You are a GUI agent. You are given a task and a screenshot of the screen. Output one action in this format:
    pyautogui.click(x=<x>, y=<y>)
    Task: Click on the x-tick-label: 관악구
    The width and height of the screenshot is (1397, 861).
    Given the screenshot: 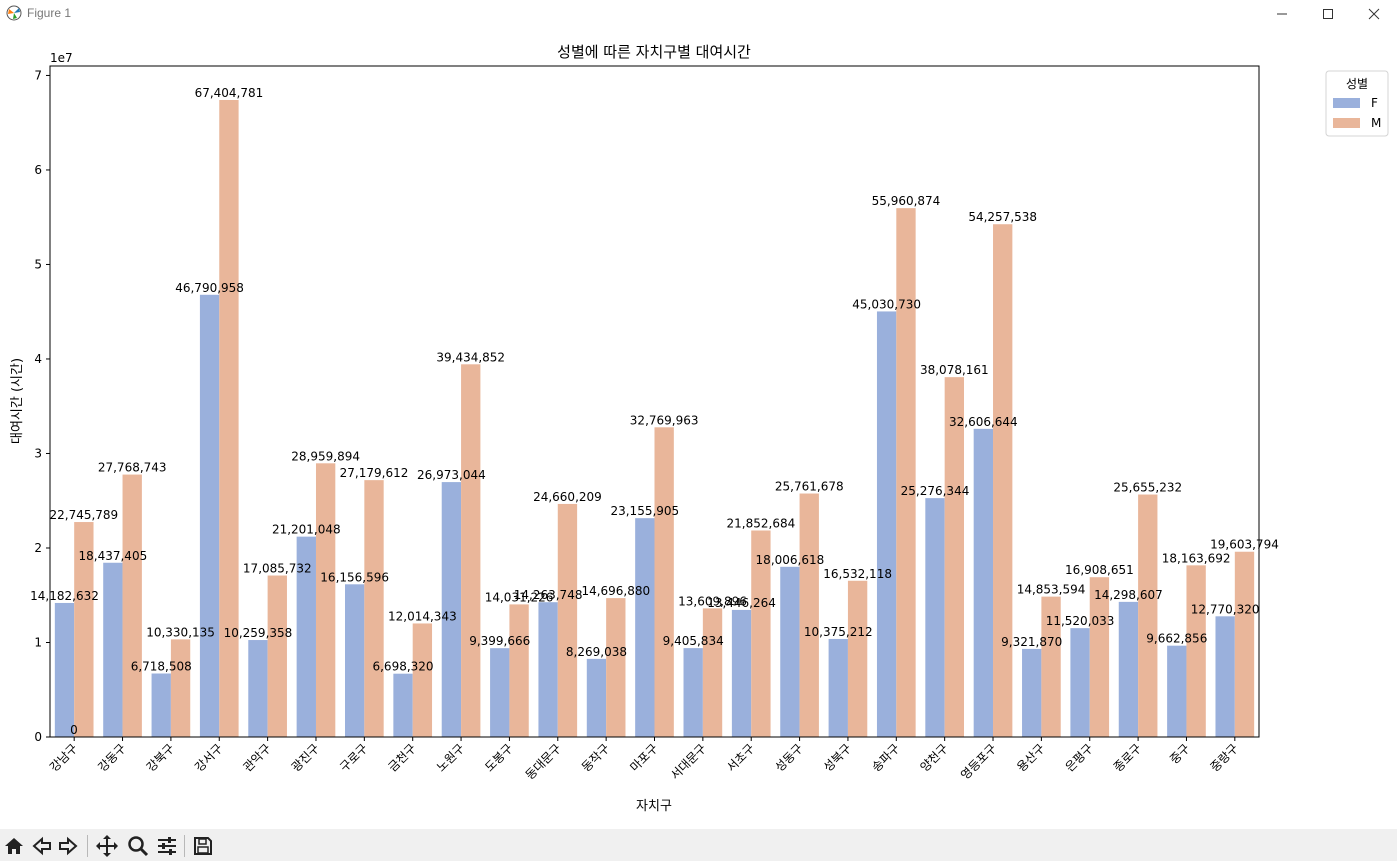 What is the action you would take?
    pyautogui.click(x=256, y=757)
    